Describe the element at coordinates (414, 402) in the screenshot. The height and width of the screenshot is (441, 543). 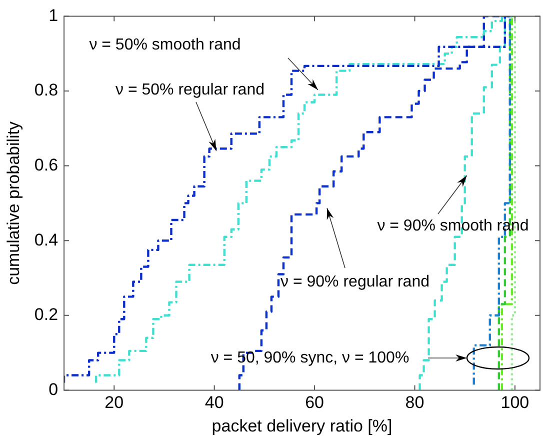
I see `x-tick-label: 80` at that location.